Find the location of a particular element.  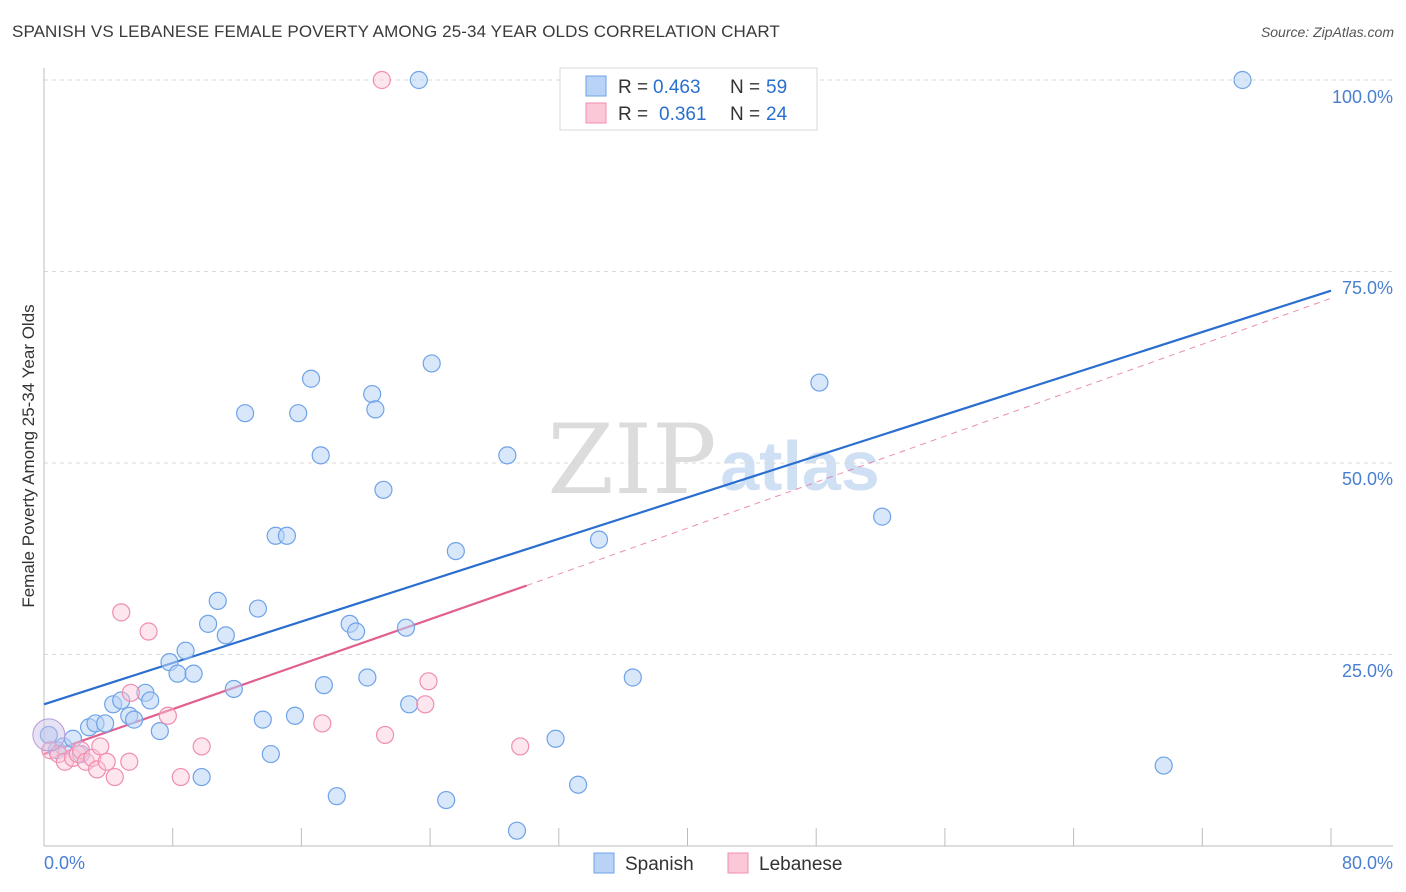

x-tick-label-max: 80.0% is located at coordinates (1367, 863).